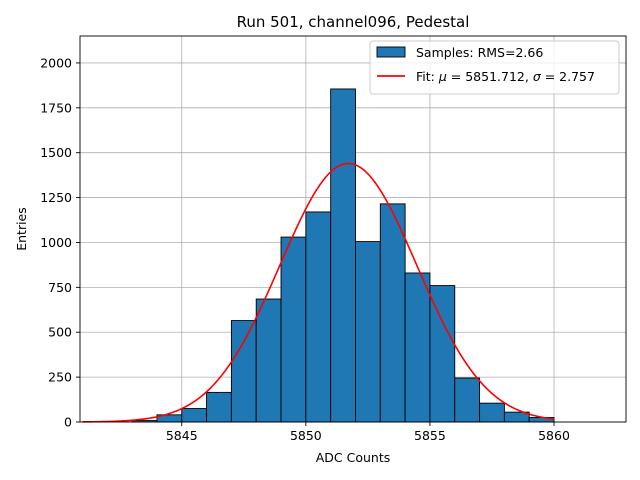 The height and width of the screenshot is (480, 640). I want to click on x-tick-label: 5860, so click(554, 435).